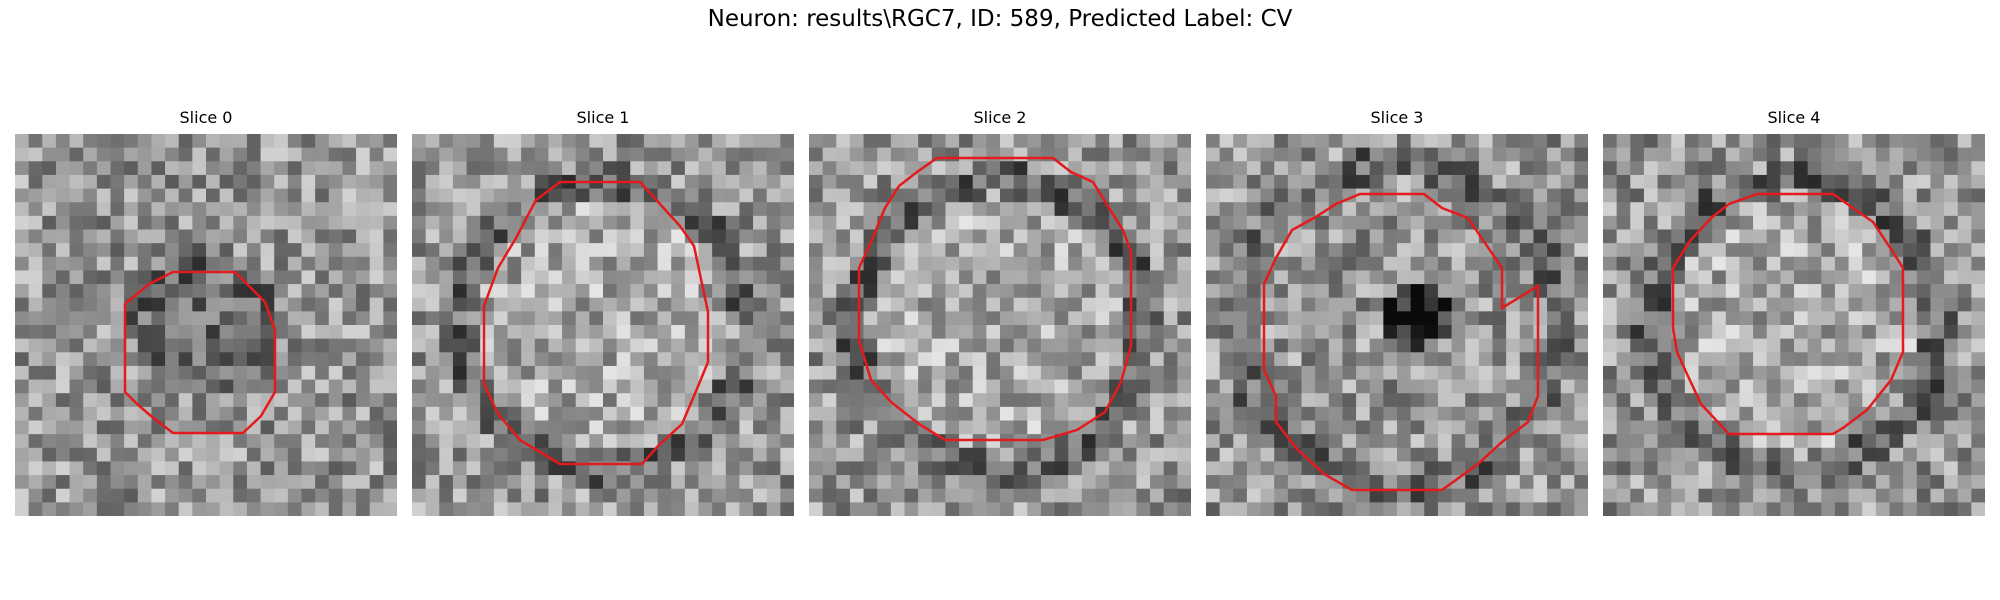 The height and width of the screenshot is (600, 2000). What do you see at coordinates (206, 117) in the screenshot?
I see `slice-title-0: Slice 0` at bounding box center [206, 117].